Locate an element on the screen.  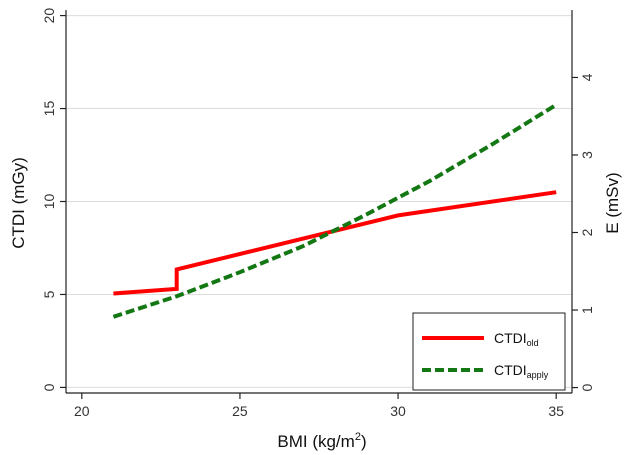
legend-label-old: CTDIold is located at coordinates (516, 339).